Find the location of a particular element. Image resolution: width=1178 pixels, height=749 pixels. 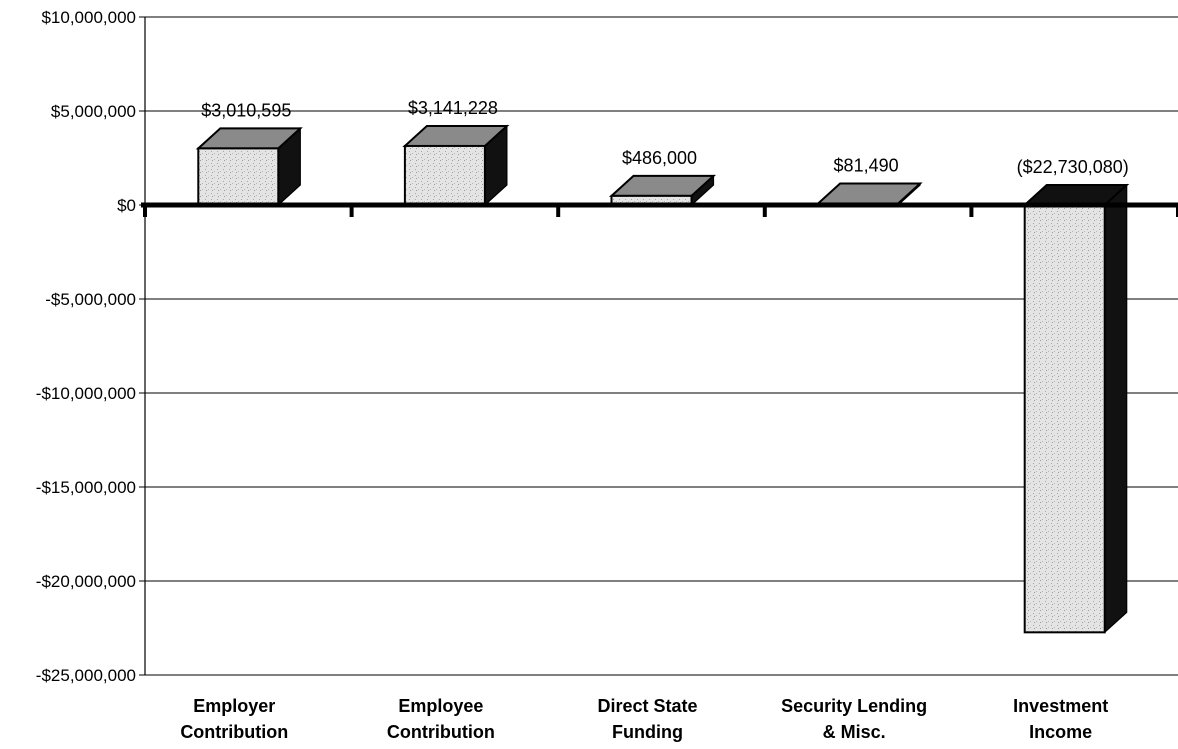

x-category-label: Investment Income is located at coordinates (1060, 719).